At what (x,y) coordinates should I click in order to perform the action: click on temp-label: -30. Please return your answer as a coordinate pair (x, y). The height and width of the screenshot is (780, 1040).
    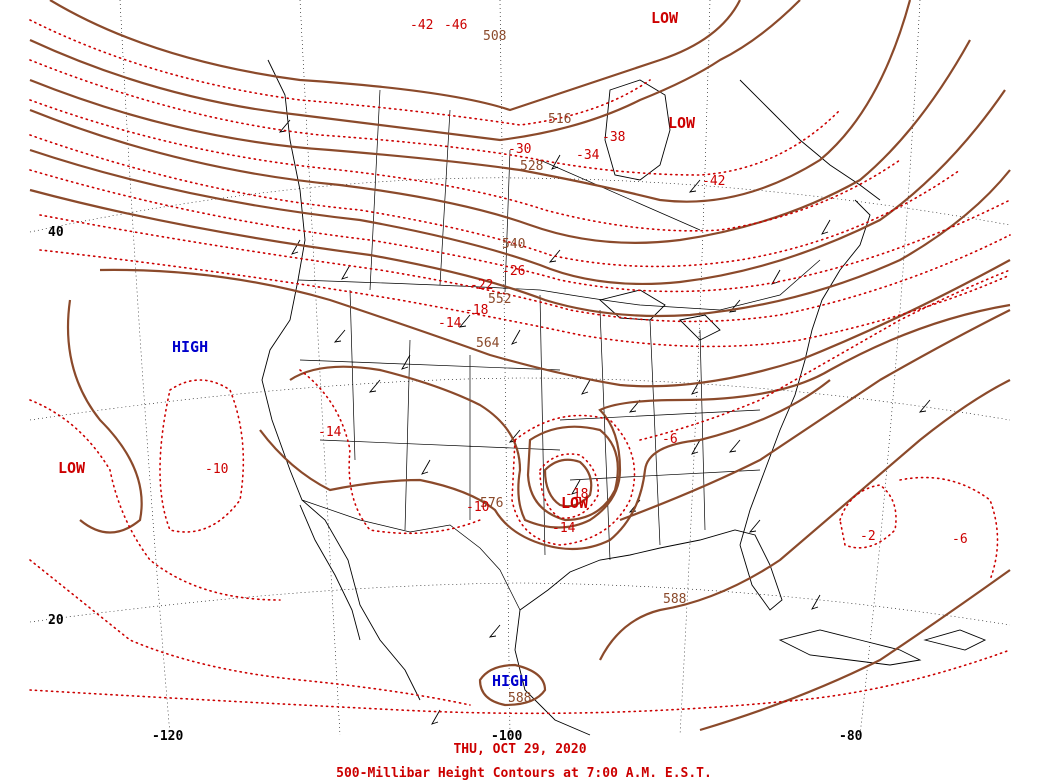
    Looking at the image, I should click on (519, 149).